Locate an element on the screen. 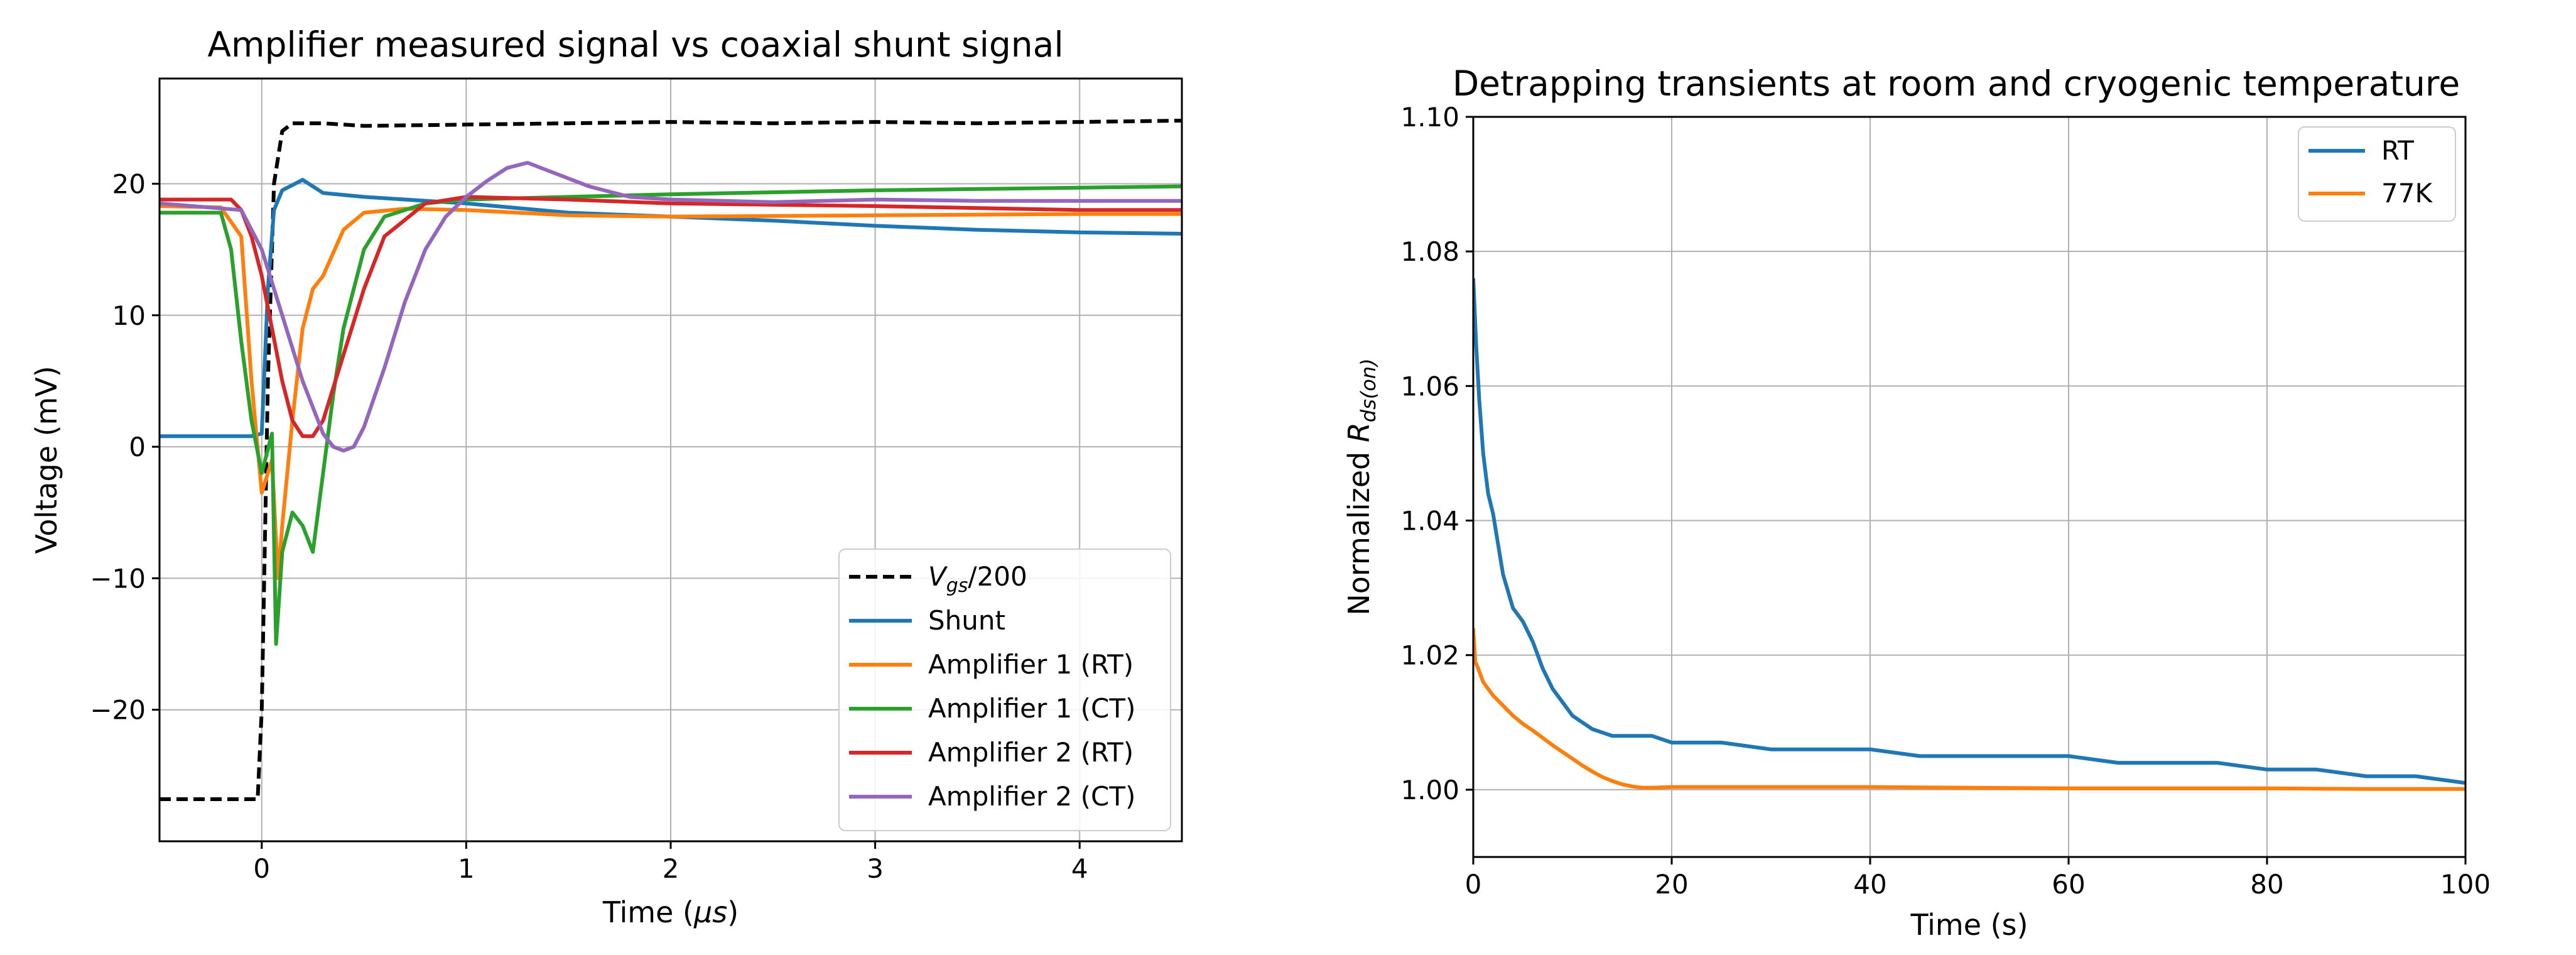 The image size is (2576, 955). y-tick-label: 1.10 is located at coordinates (1429, 117).